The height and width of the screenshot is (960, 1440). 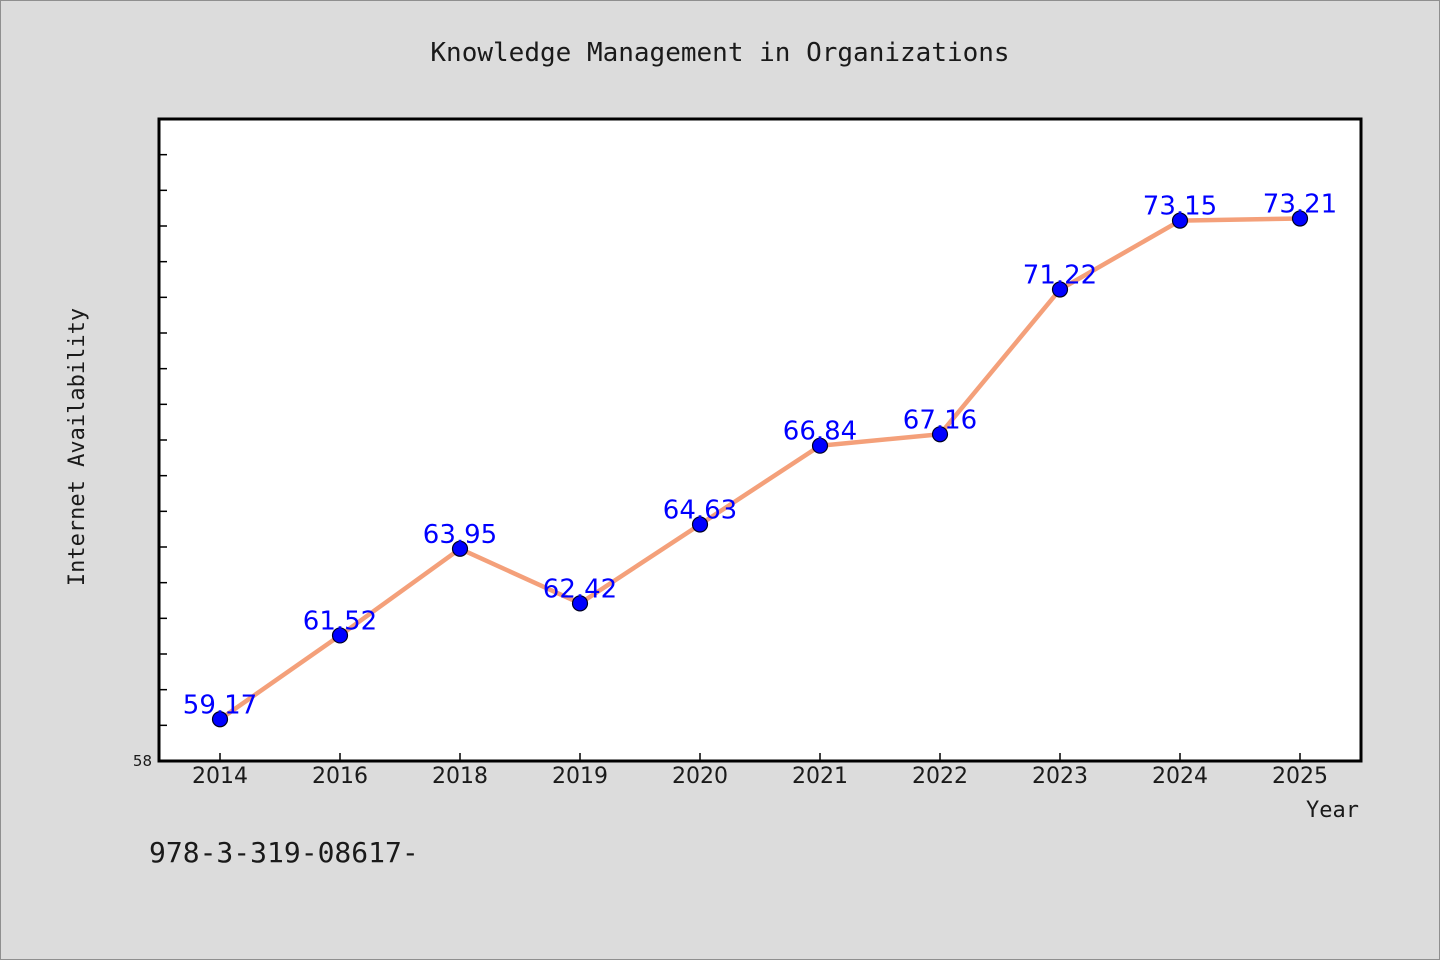 I want to click on data-label: 59.17, so click(x=220, y=705).